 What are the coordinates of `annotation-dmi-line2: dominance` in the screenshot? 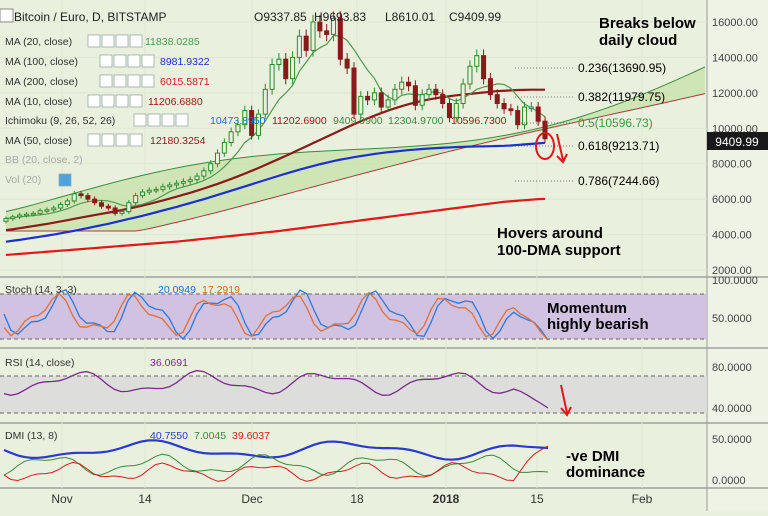 It's located at (605, 472).